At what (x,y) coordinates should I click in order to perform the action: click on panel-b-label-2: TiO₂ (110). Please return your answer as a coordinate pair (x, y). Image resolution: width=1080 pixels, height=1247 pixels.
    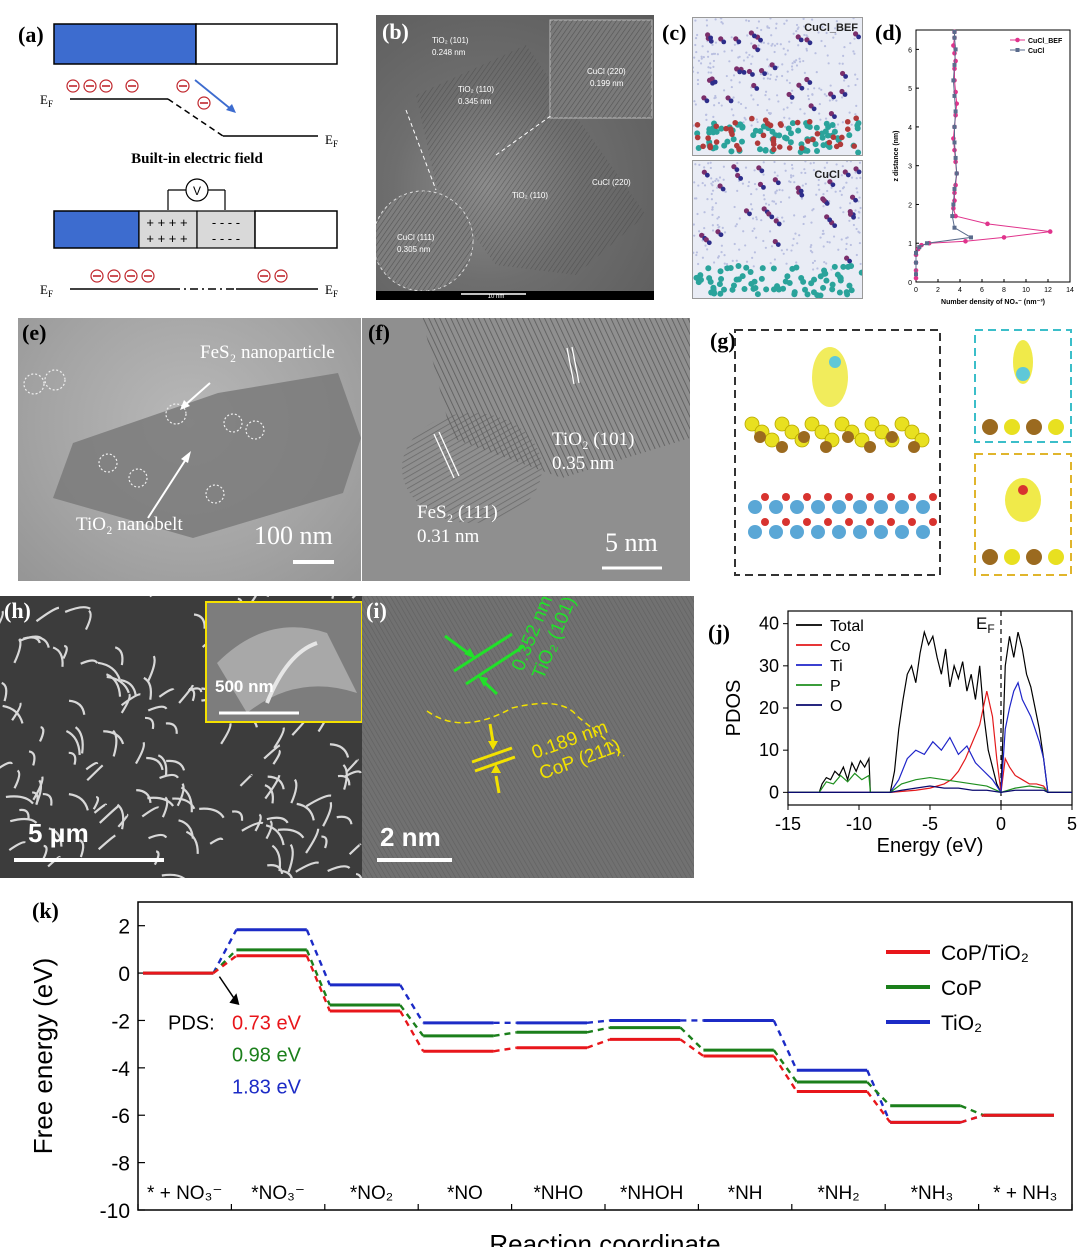
    Looking at the image, I should click on (476, 89).